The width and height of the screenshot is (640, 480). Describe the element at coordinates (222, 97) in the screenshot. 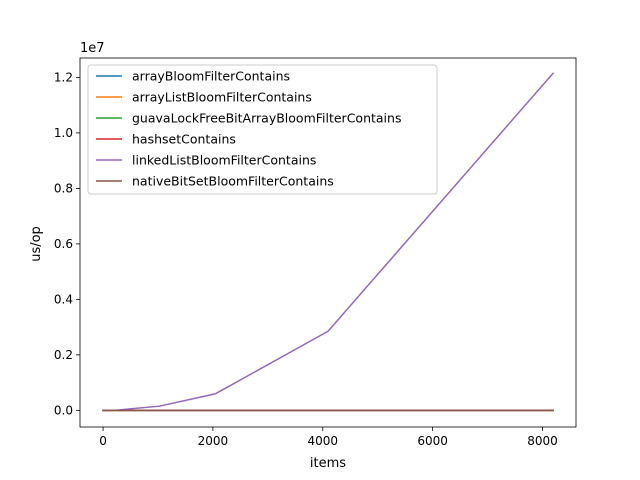

I see `legend-label-1: arrayListBloomFilterContains` at that location.